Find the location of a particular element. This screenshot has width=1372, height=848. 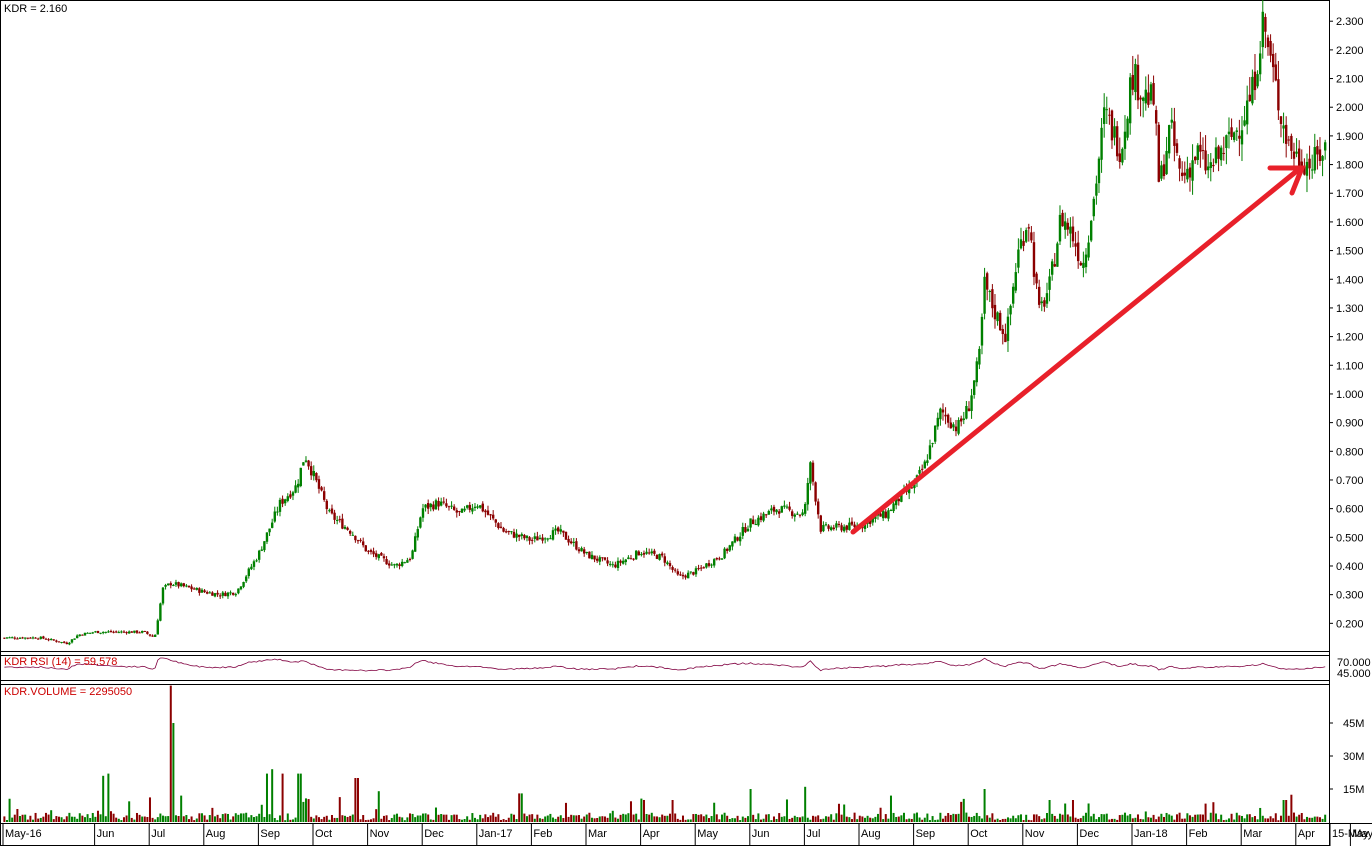

volume-y-tick-label: 30M is located at coordinates (1353, 757).